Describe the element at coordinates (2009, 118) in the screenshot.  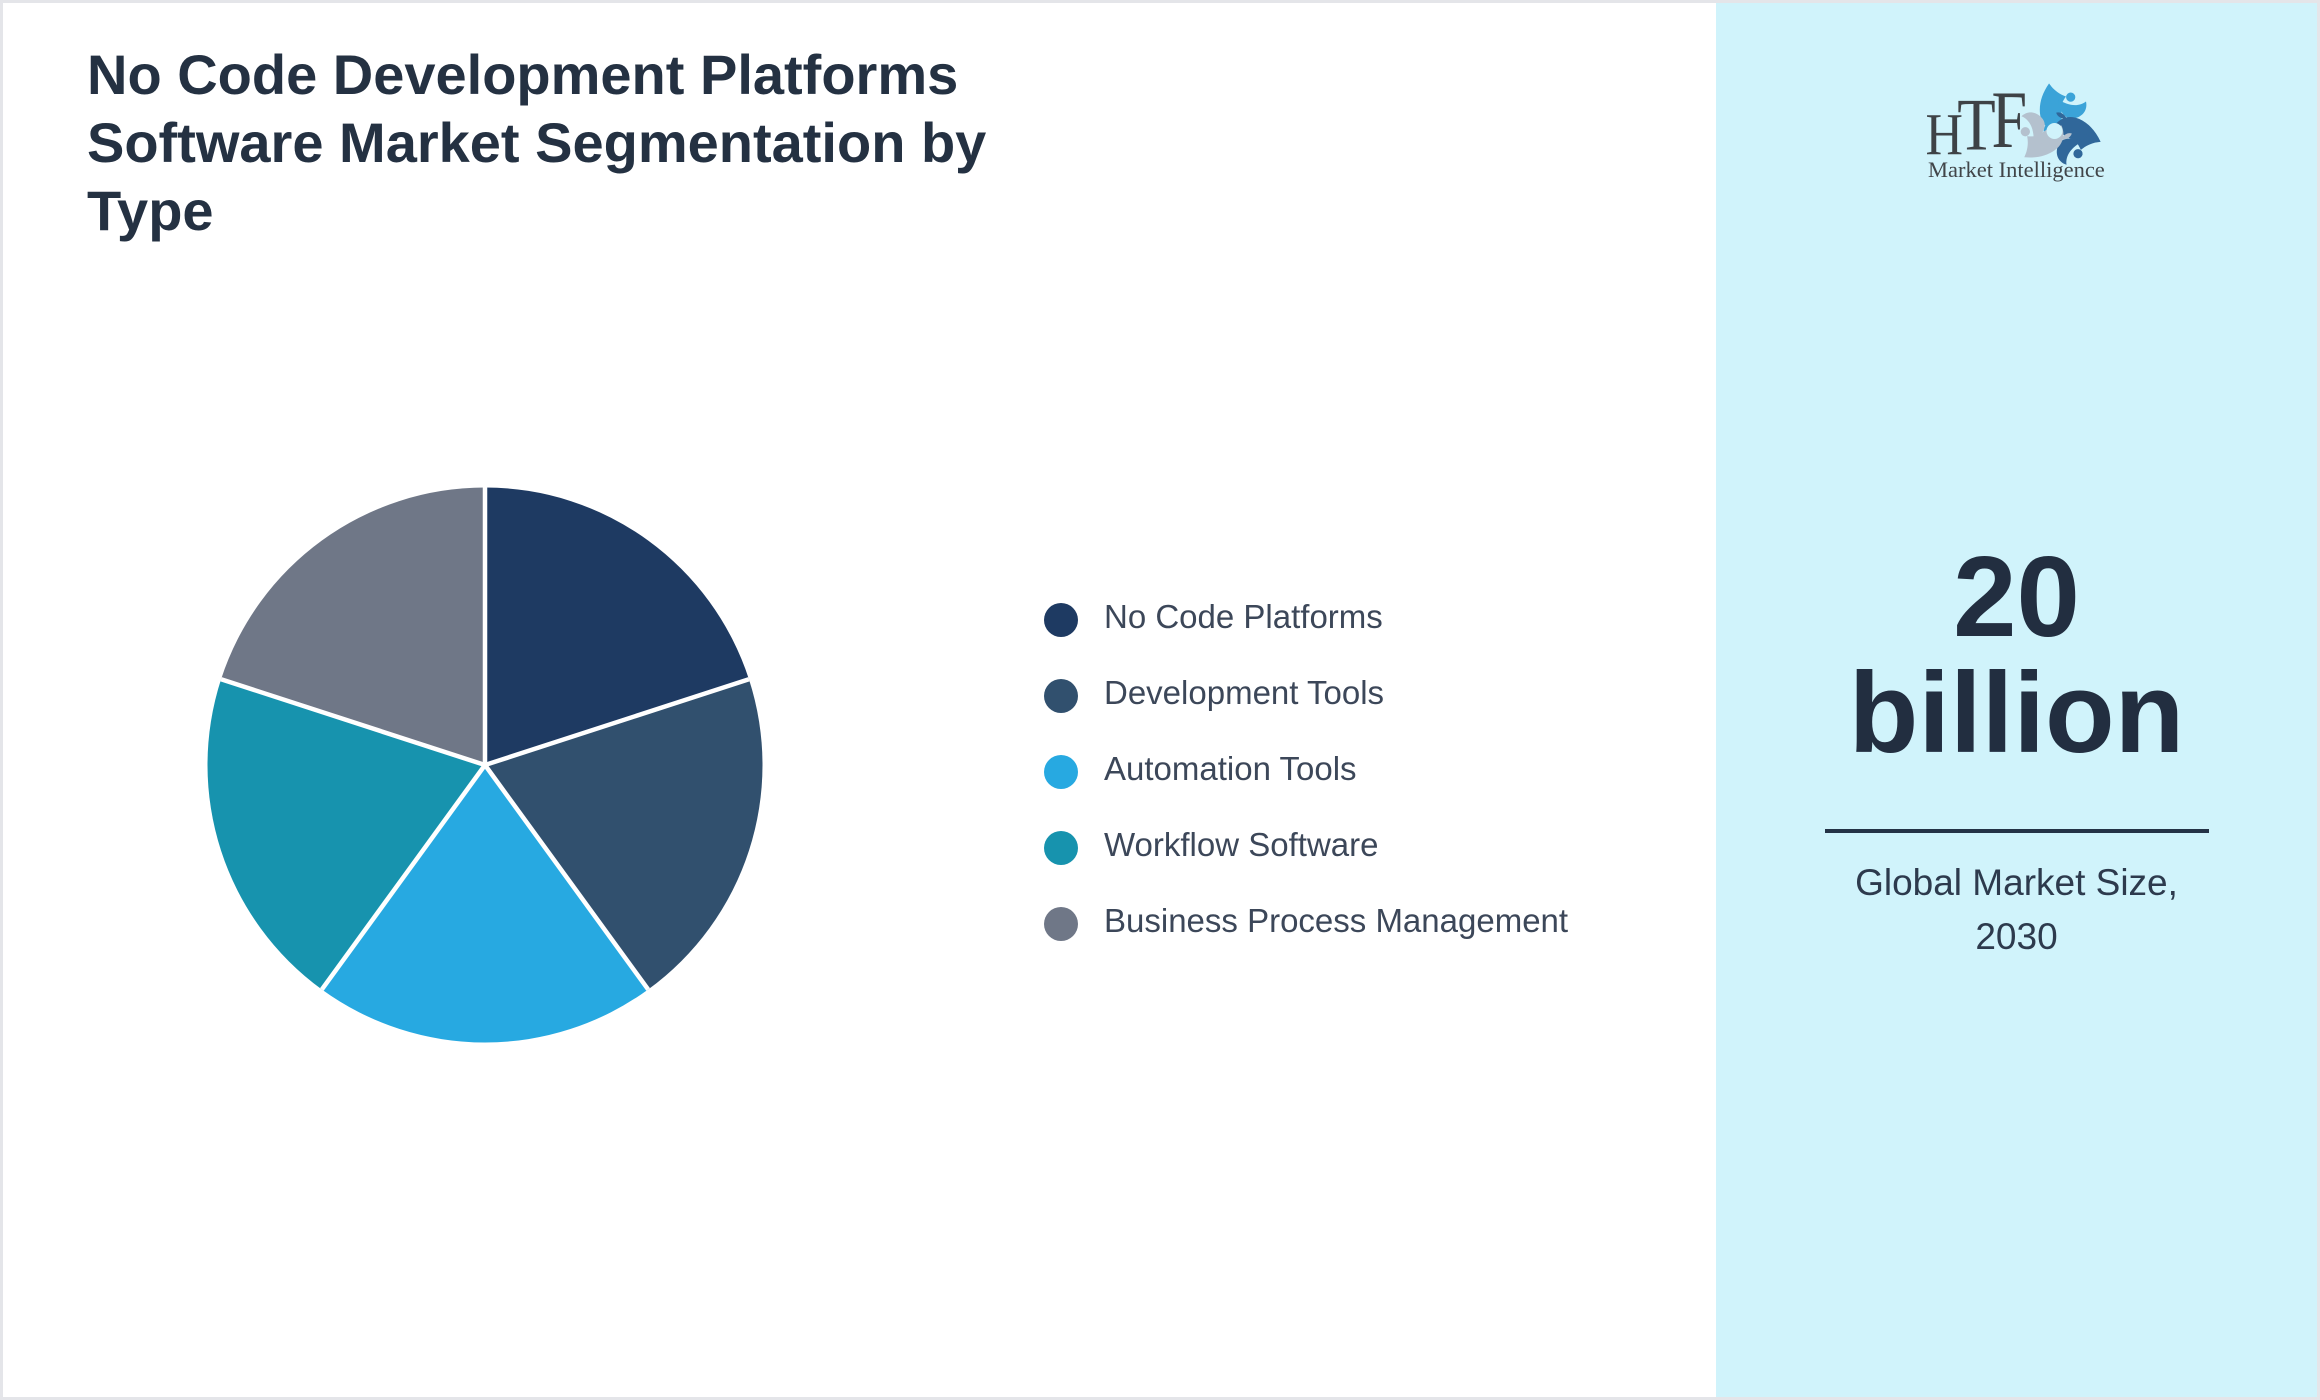
I see `svg-text: F` at that location.